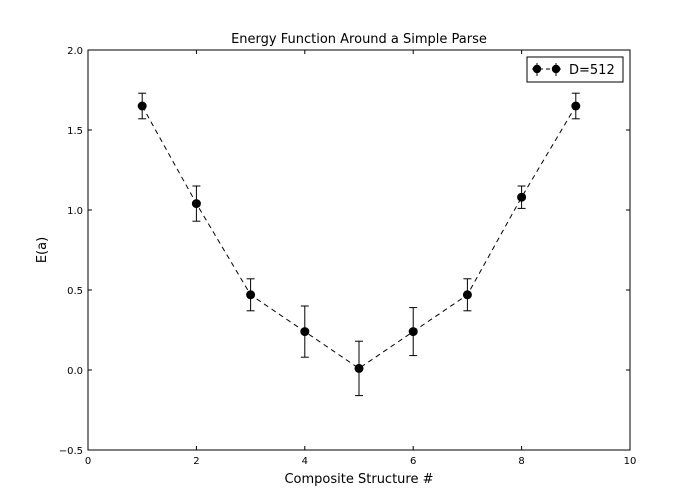 This screenshot has width=700, height=500. What do you see at coordinates (358, 479) in the screenshot?
I see `x-axis-label: Composite Structure #` at bounding box center [358, 479].